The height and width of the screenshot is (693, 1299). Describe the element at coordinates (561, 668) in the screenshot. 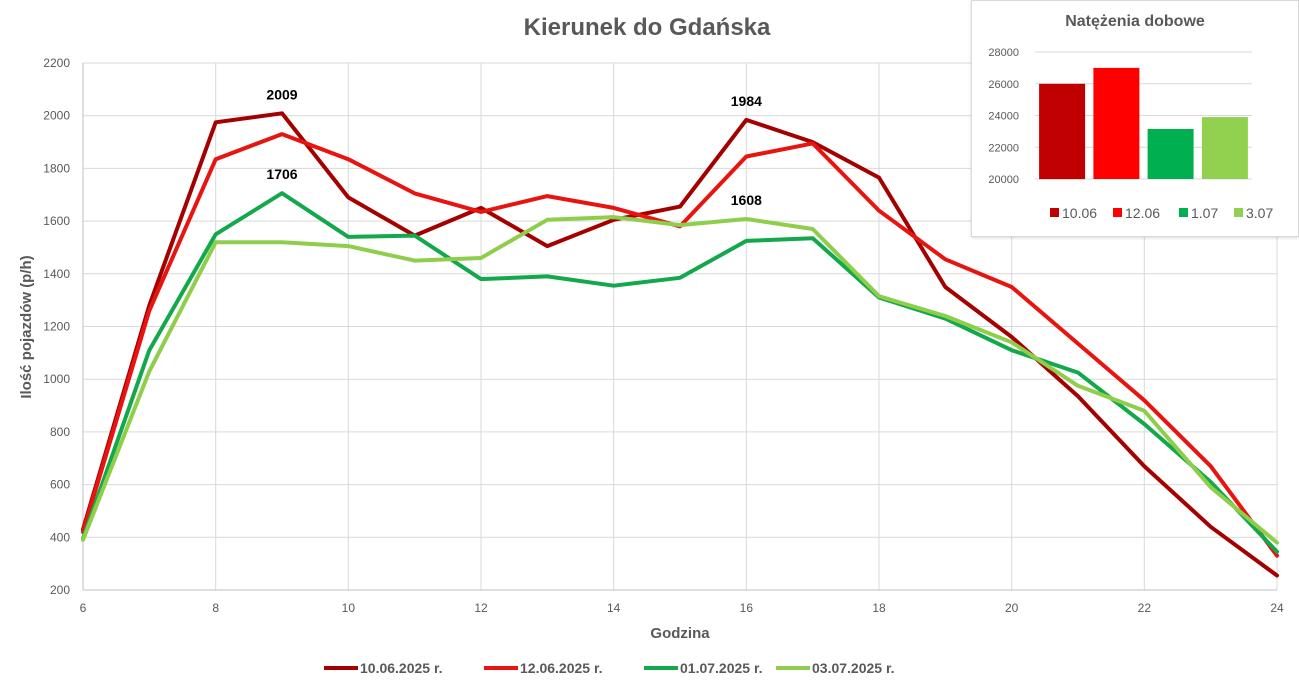

I see `legend-label: 12.06.2025 r.` at that location.